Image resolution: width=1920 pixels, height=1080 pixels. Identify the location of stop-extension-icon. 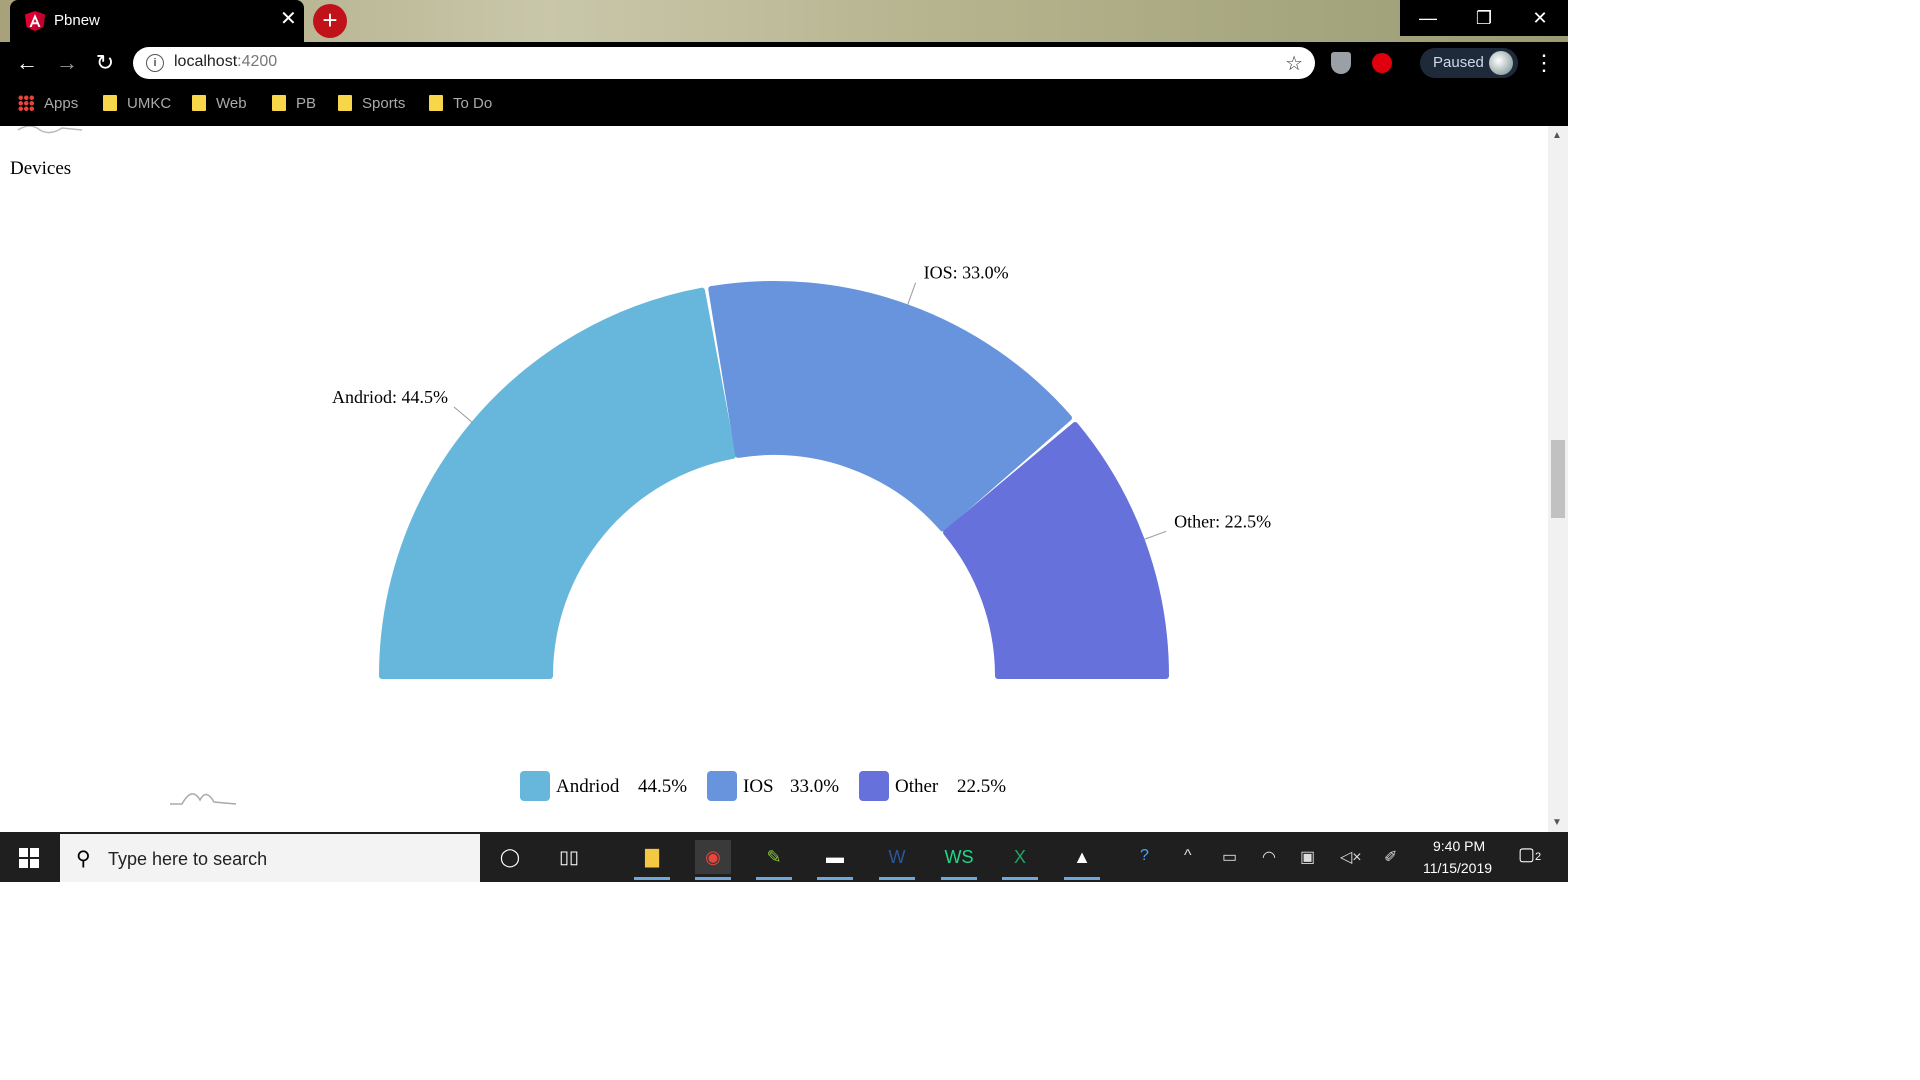
(1382, 63).